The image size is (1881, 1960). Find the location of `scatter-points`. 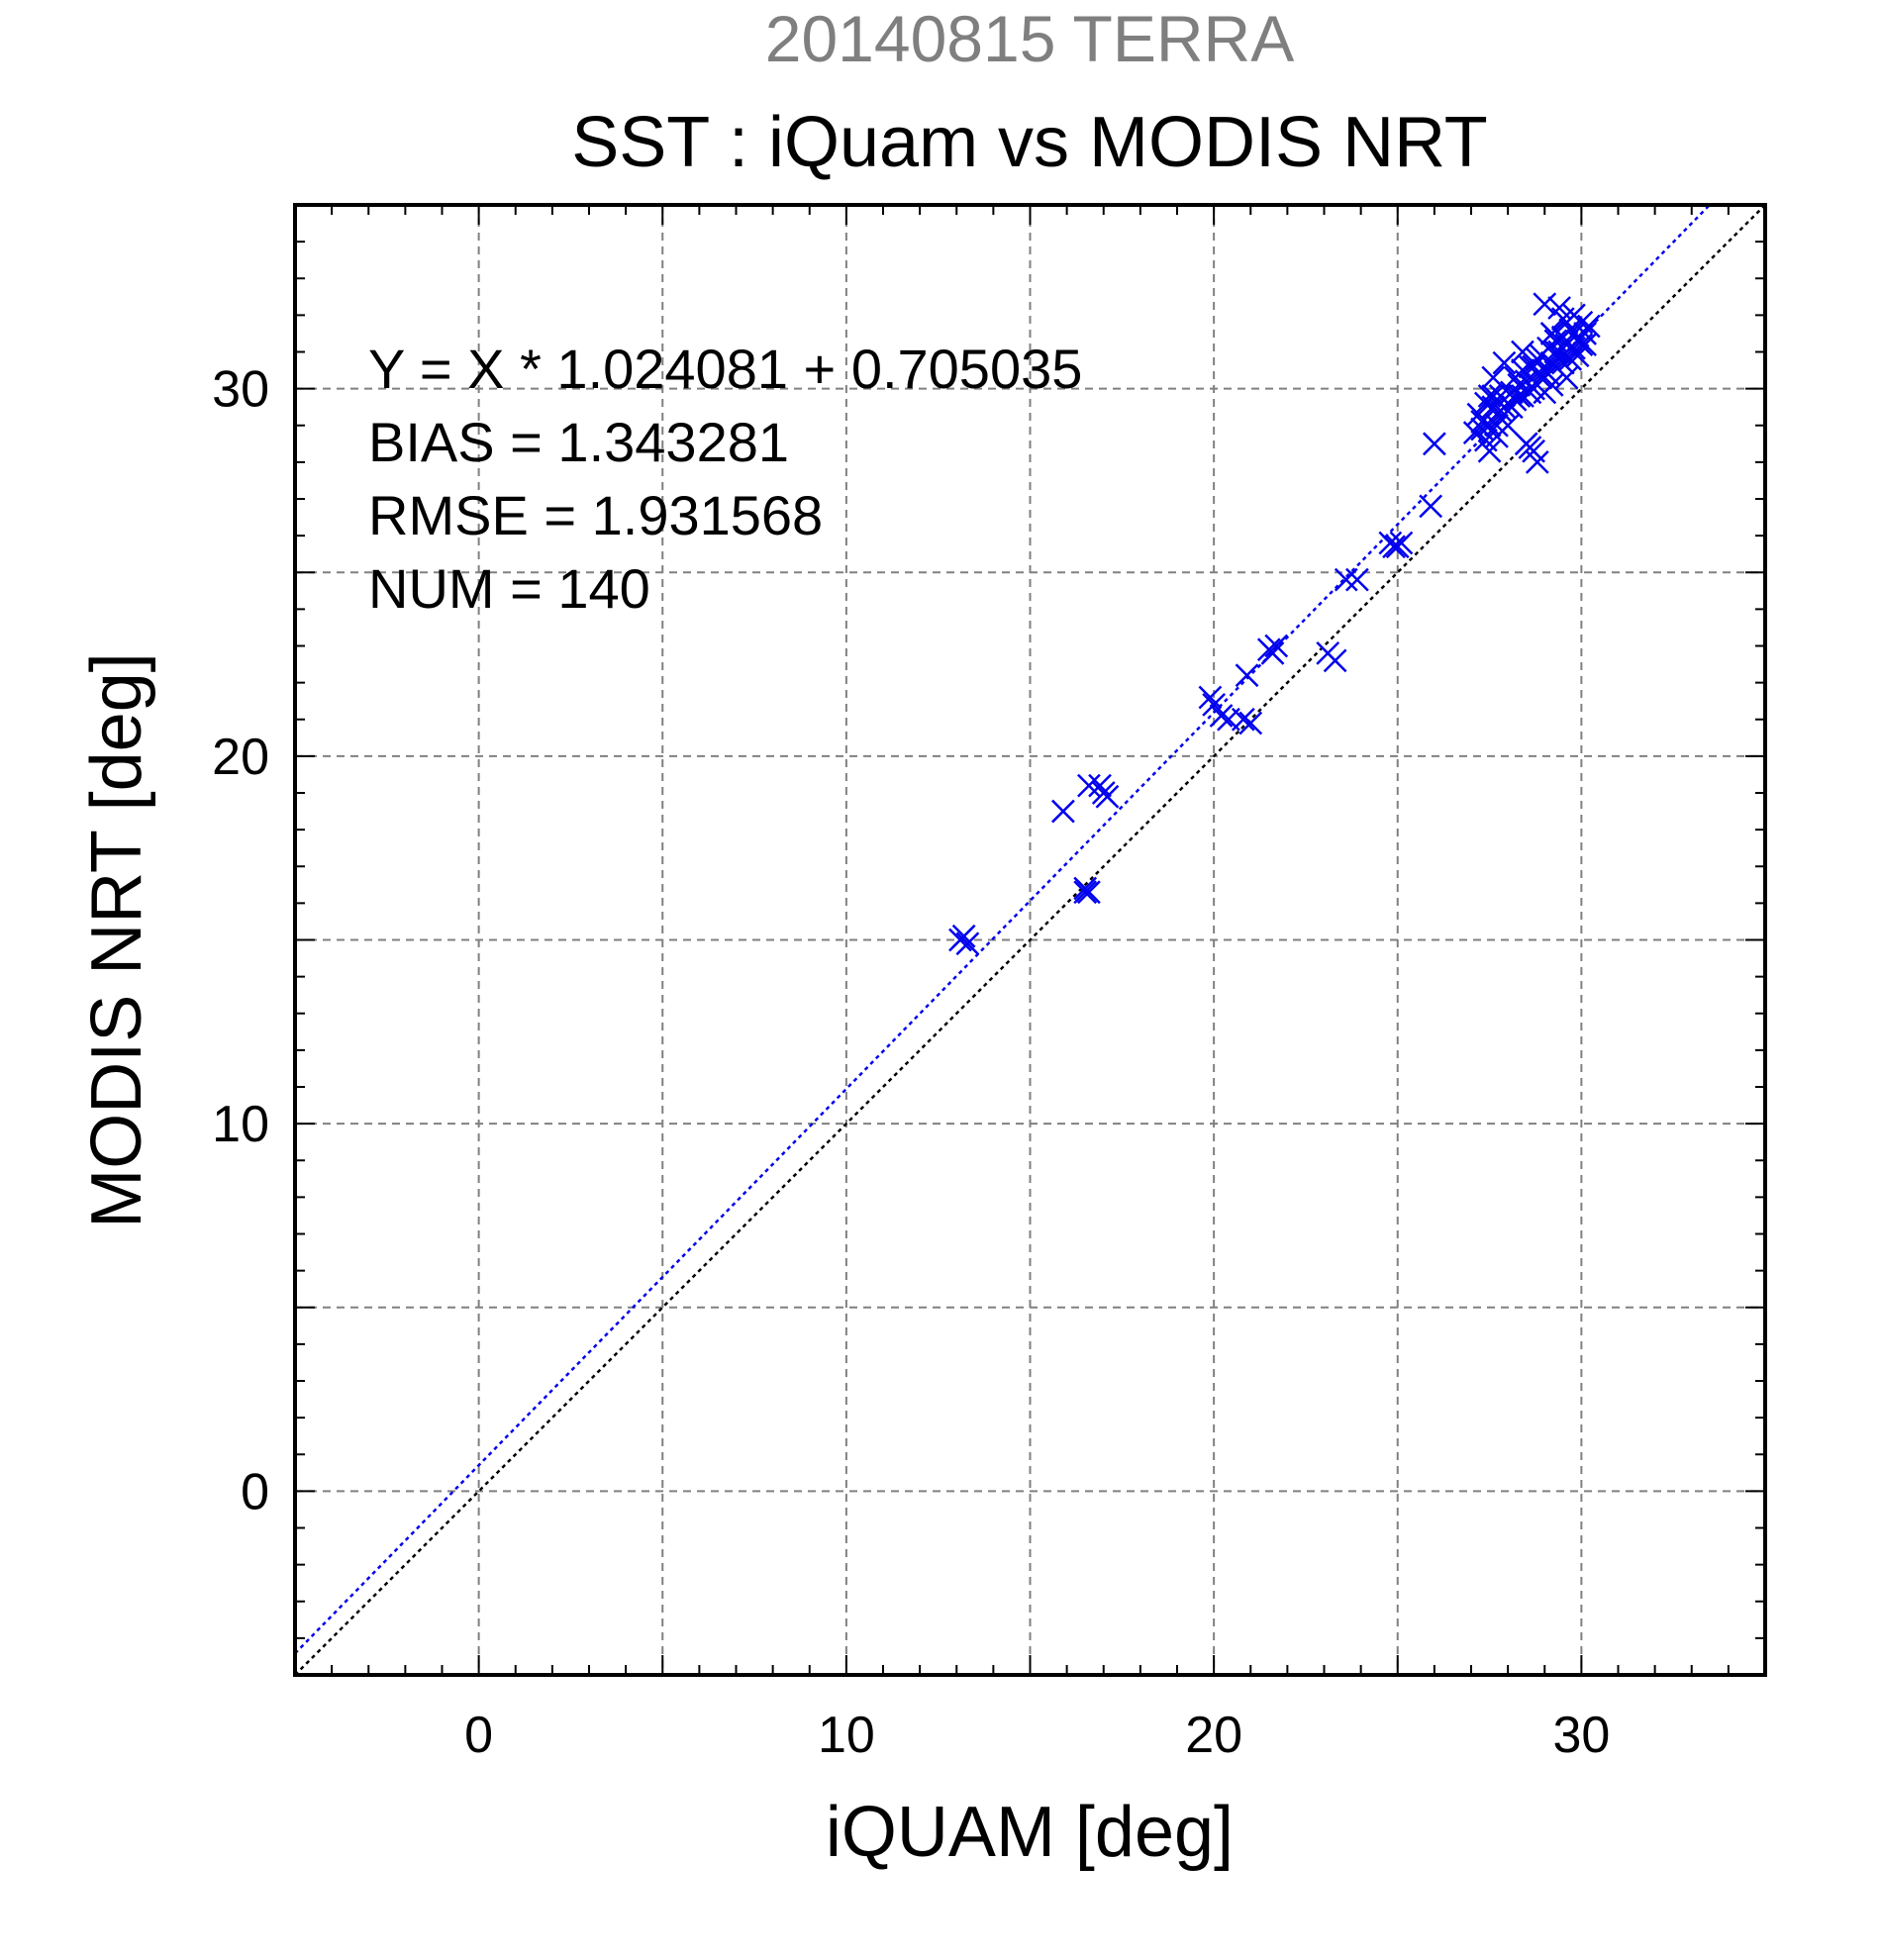

scatter-points is located at coordinates (1274, 624).